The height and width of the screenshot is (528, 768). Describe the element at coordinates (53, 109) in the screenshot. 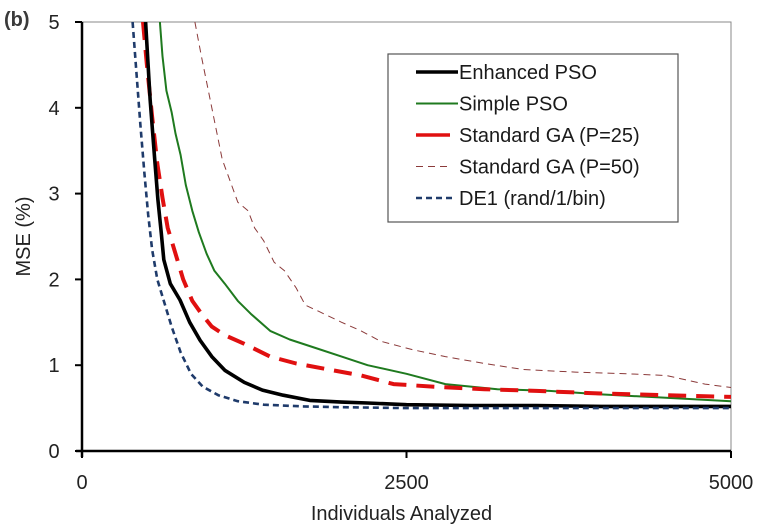

I see `y-tick-label: 4` at that location.